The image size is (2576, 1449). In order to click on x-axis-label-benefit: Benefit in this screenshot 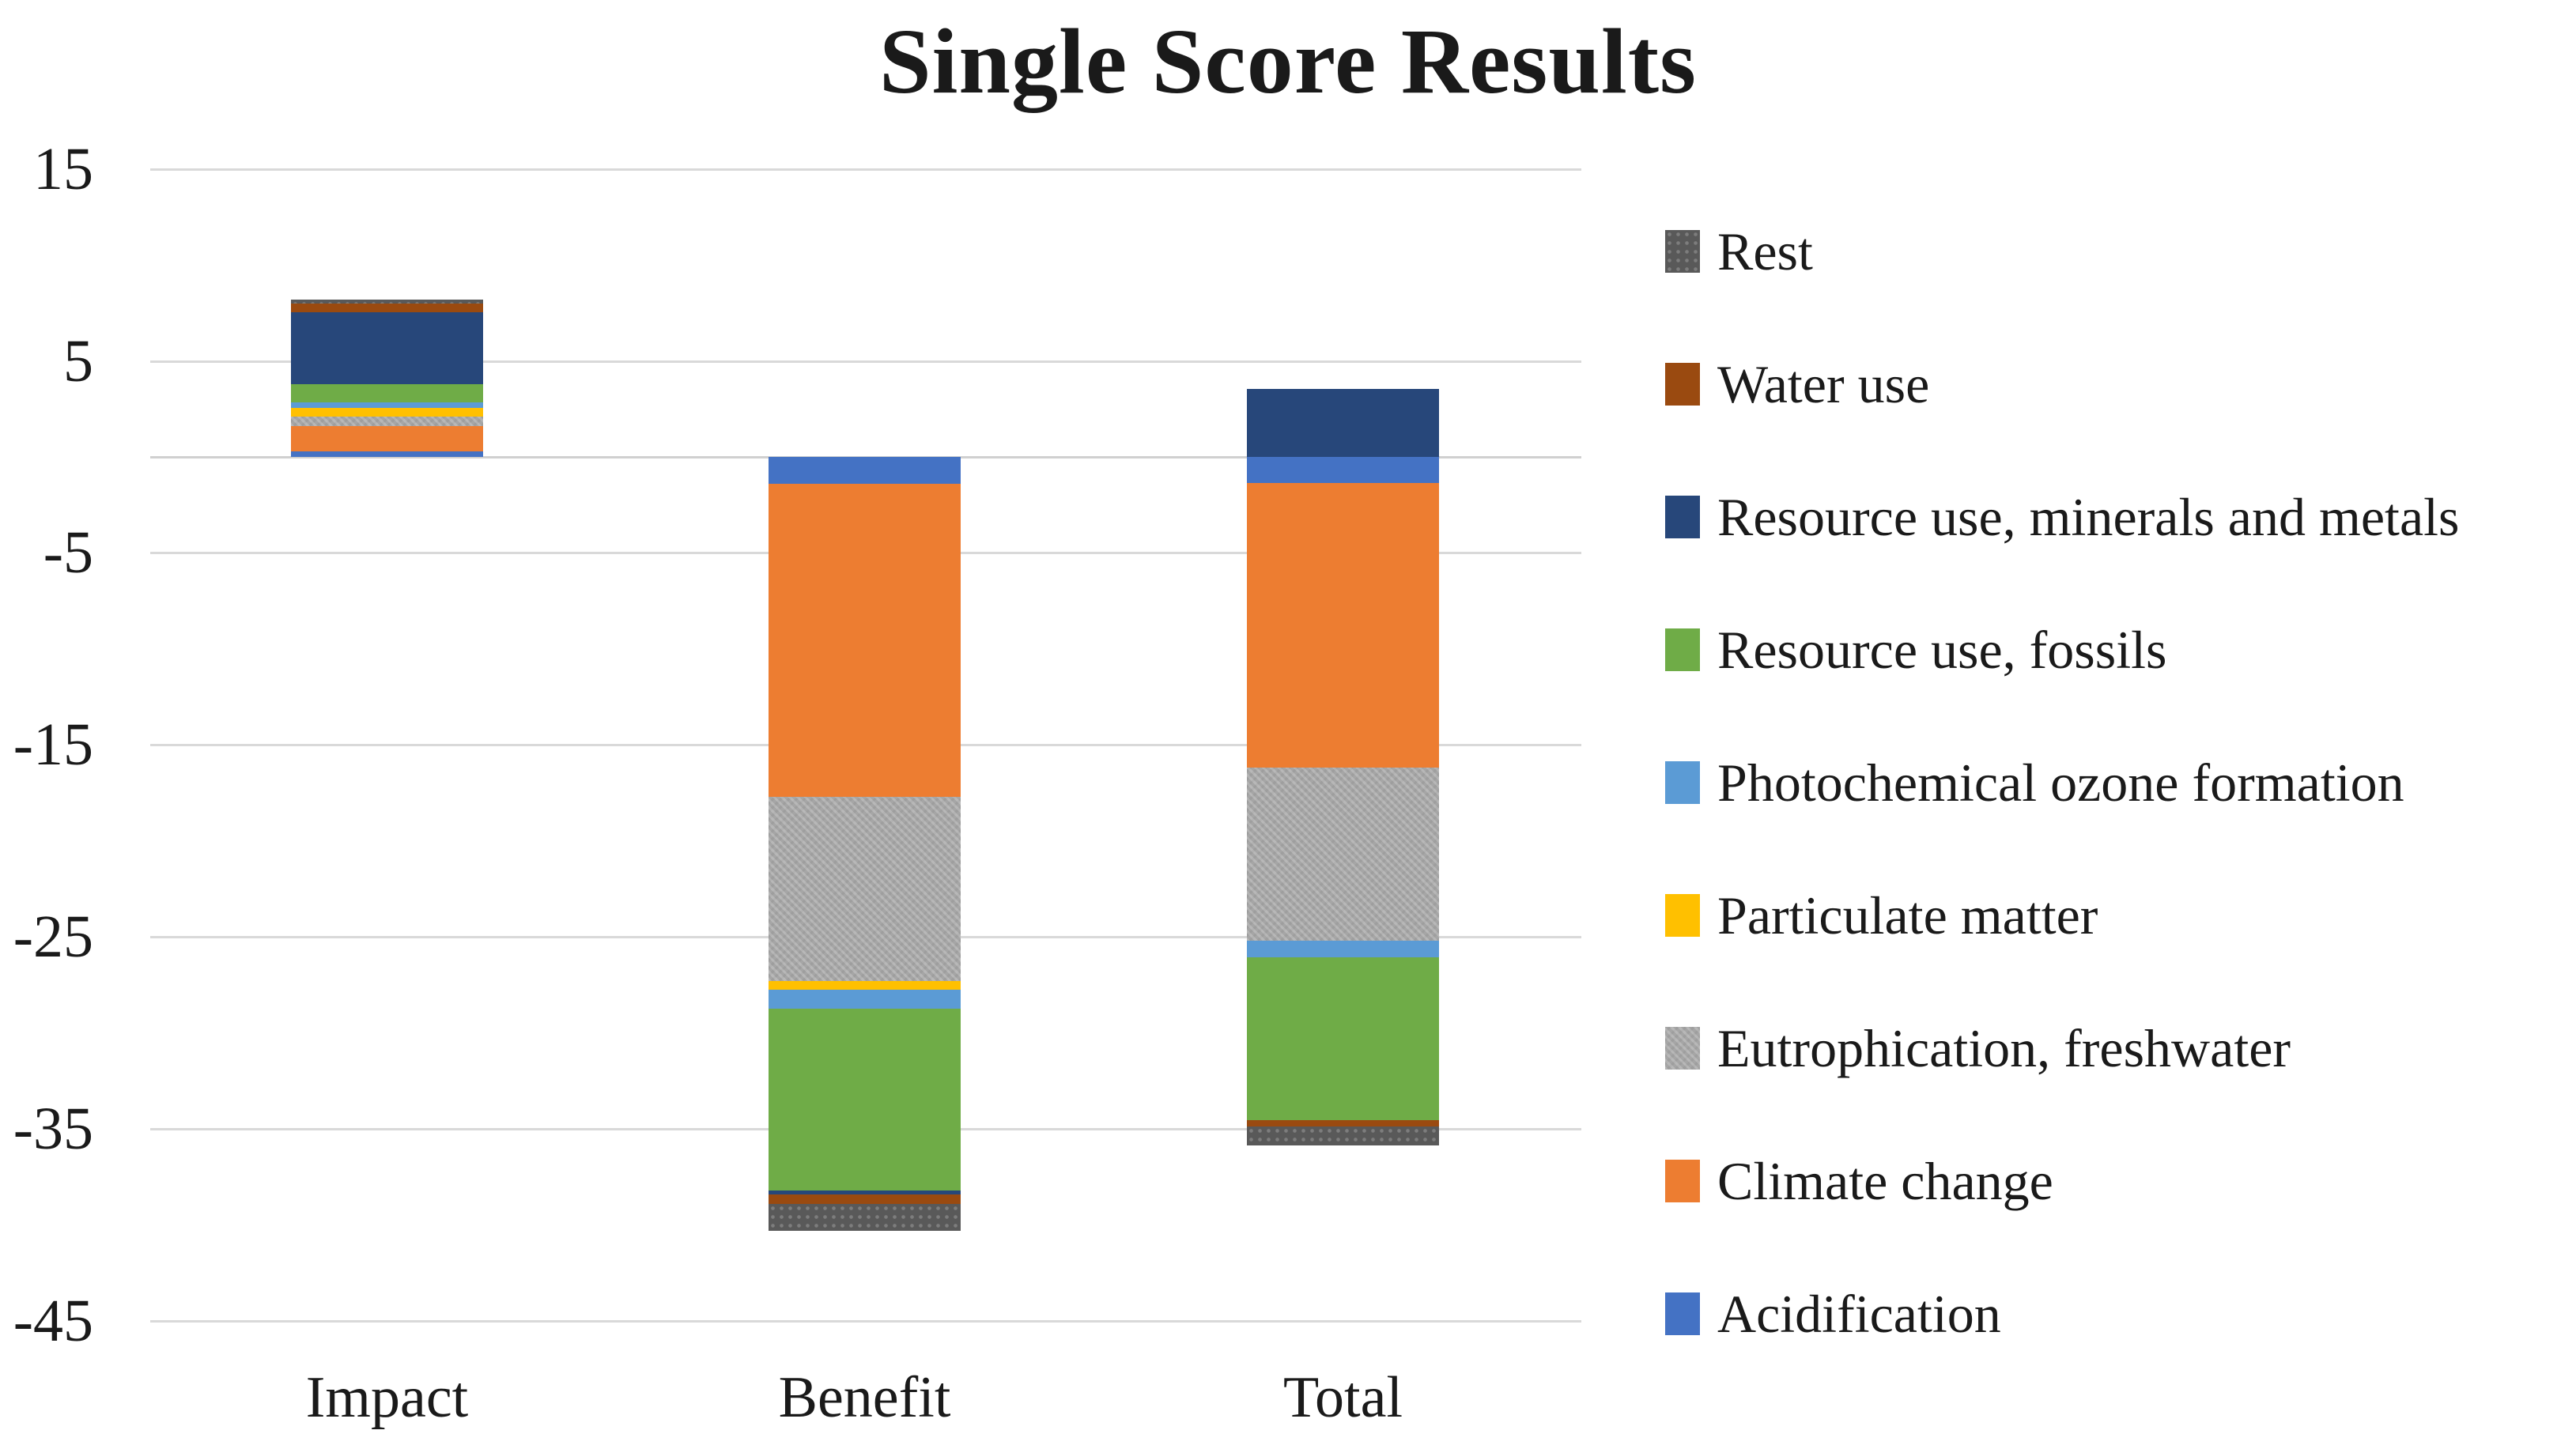, I will do `click(864, 1397)`.